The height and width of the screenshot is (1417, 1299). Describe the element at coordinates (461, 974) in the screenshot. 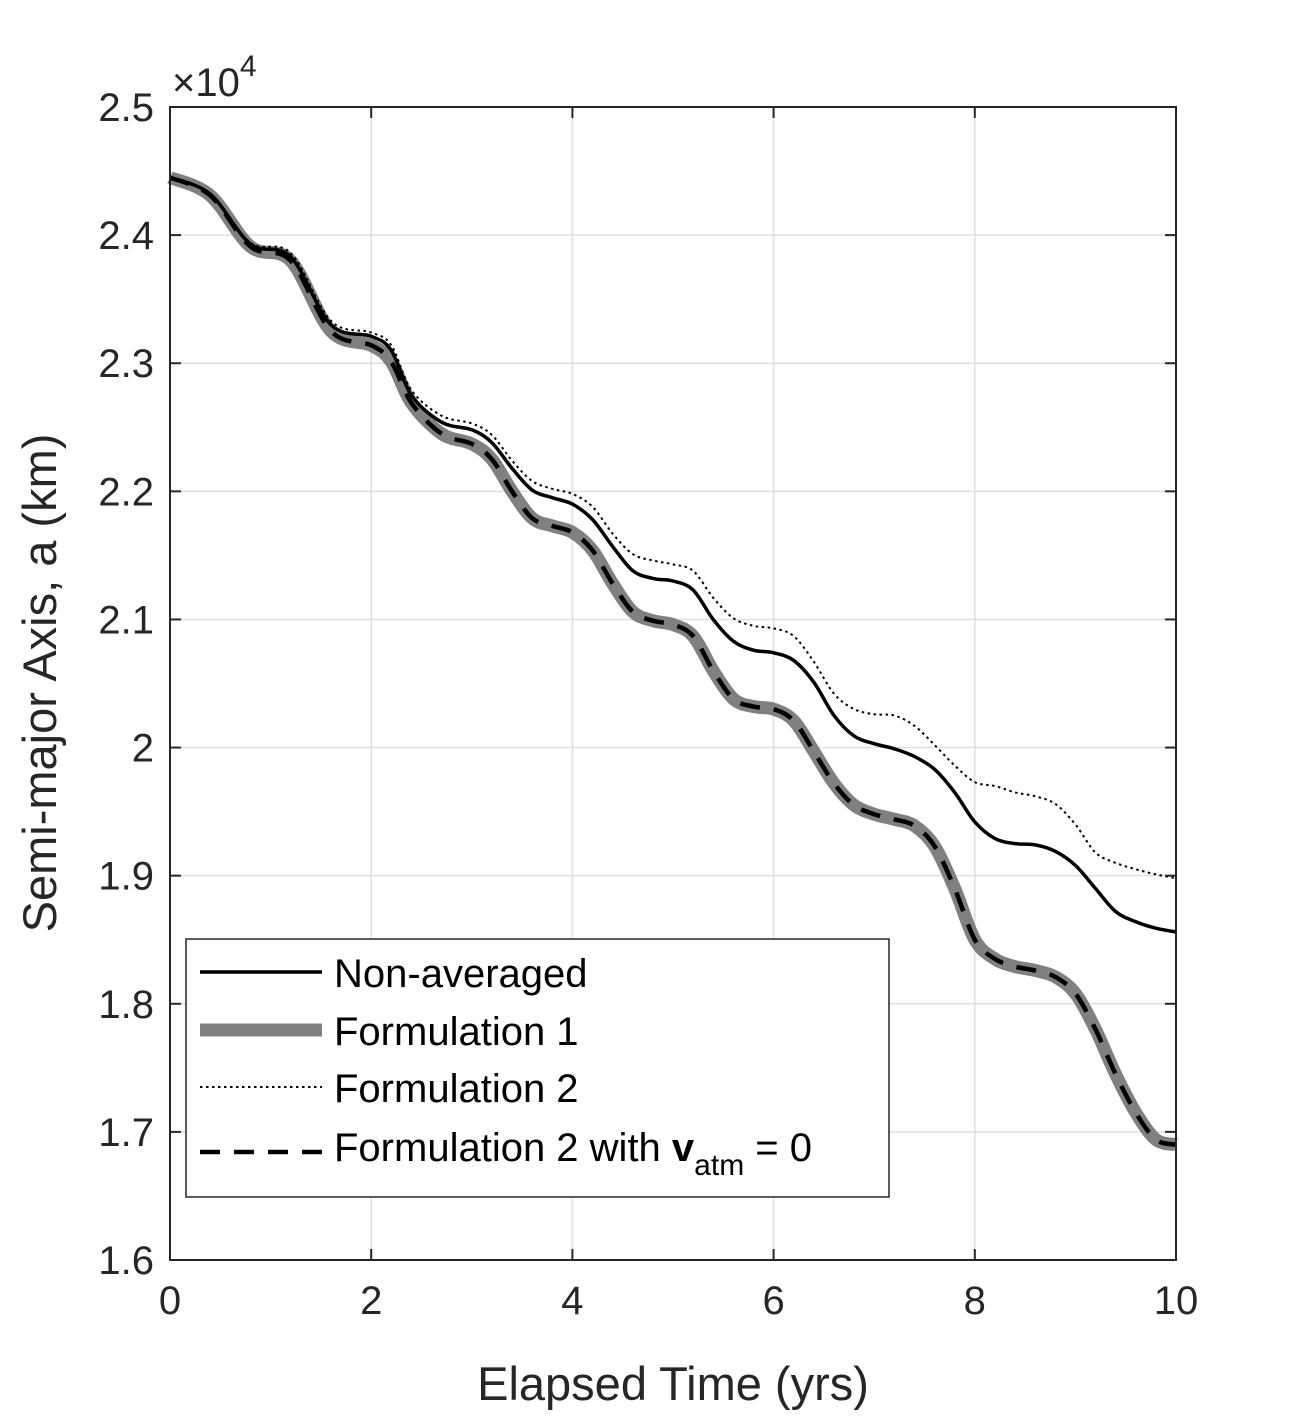

I see `legend-label-non-averaged: Non-averaged` at that location.